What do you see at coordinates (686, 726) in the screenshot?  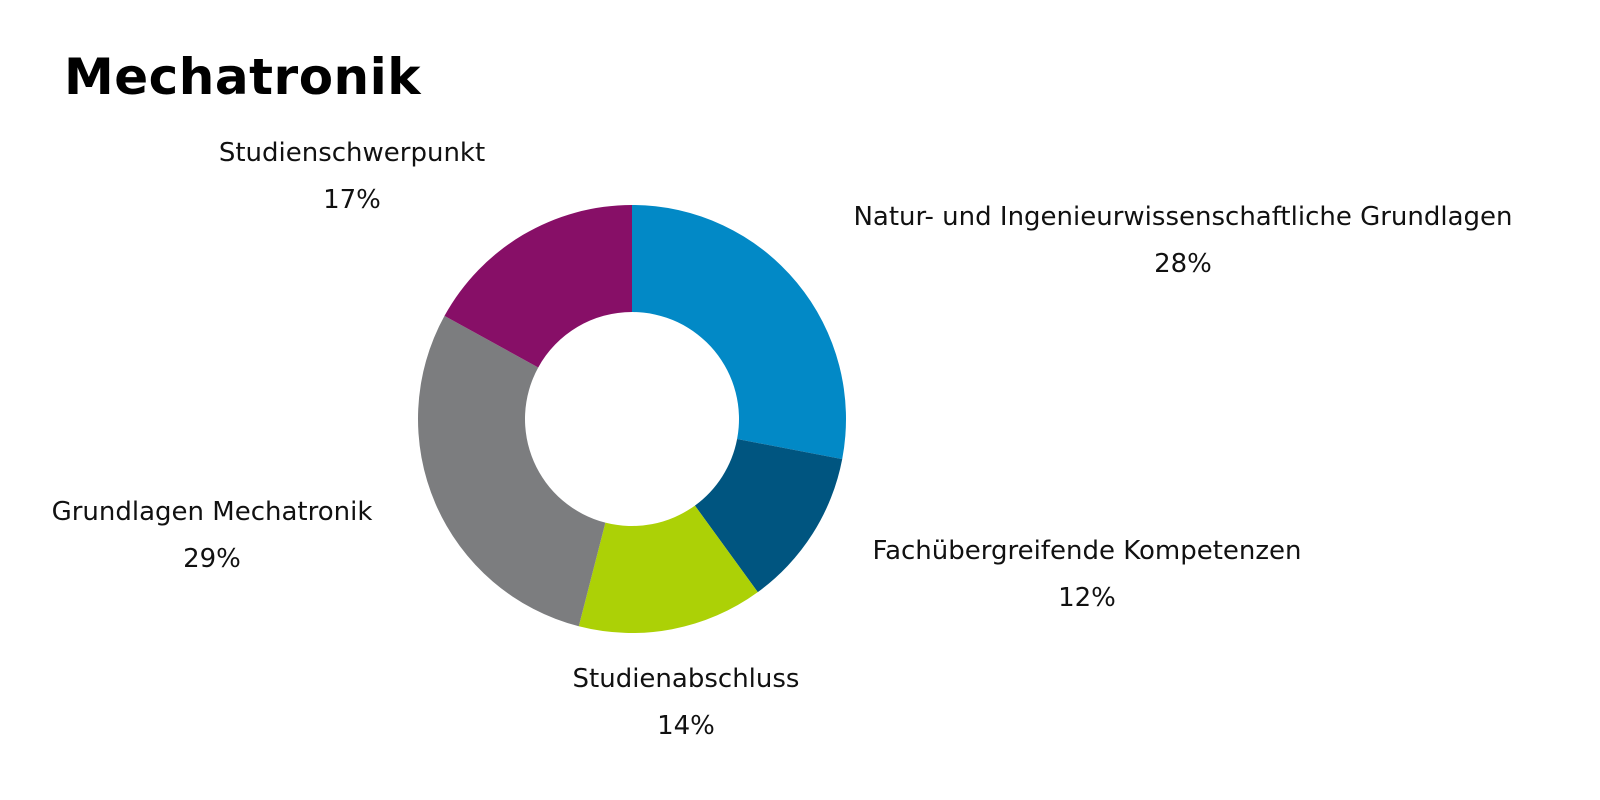 I see `slice-value-studienabschluss: 14%` at bounding box center [686, 726].